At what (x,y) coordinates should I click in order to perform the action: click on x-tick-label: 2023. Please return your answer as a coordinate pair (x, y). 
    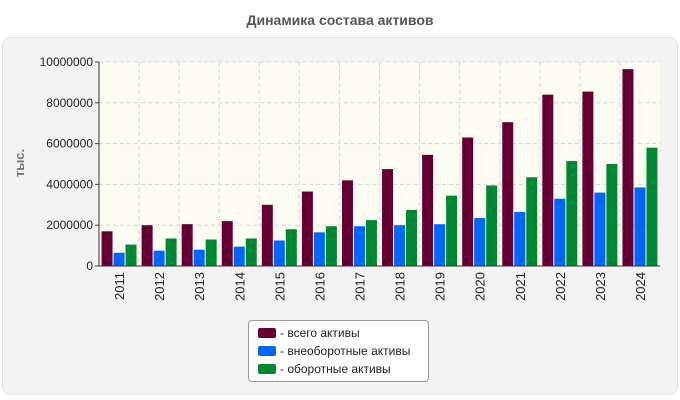
    Looking at the image, I should click on (600, 286).